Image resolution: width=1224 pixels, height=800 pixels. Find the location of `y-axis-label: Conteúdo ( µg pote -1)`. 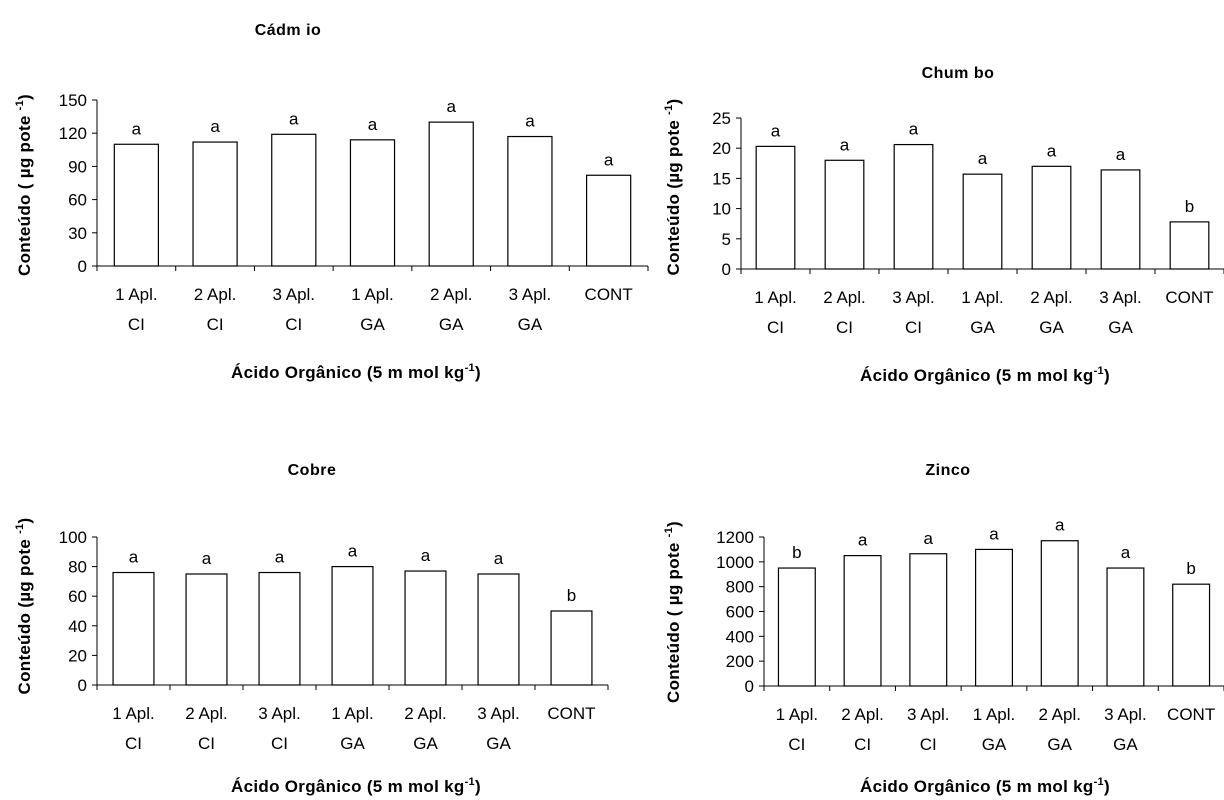

y-axis-label: Conteúdo ( µg pote -1) is located at coordinates (673, 612).